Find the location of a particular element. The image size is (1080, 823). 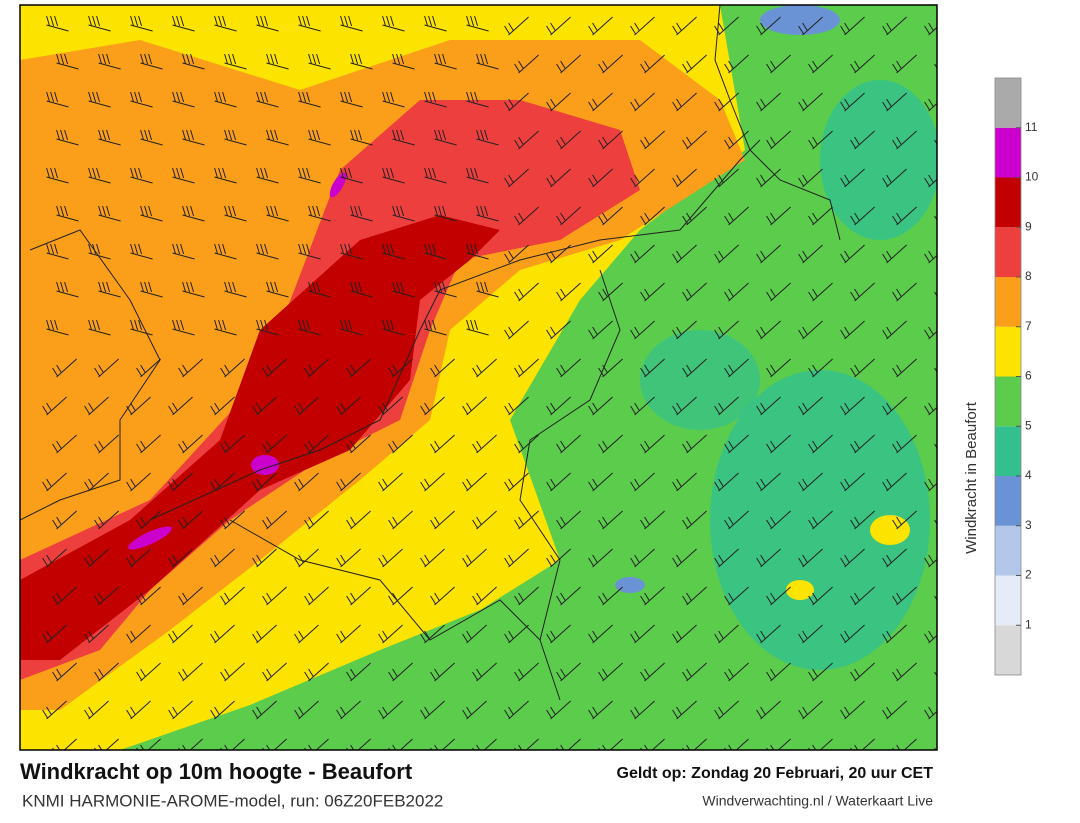

valid-time: Geldt op: Zondag 20 Februari, 20 uur CET is located at coordinates (775, 773).